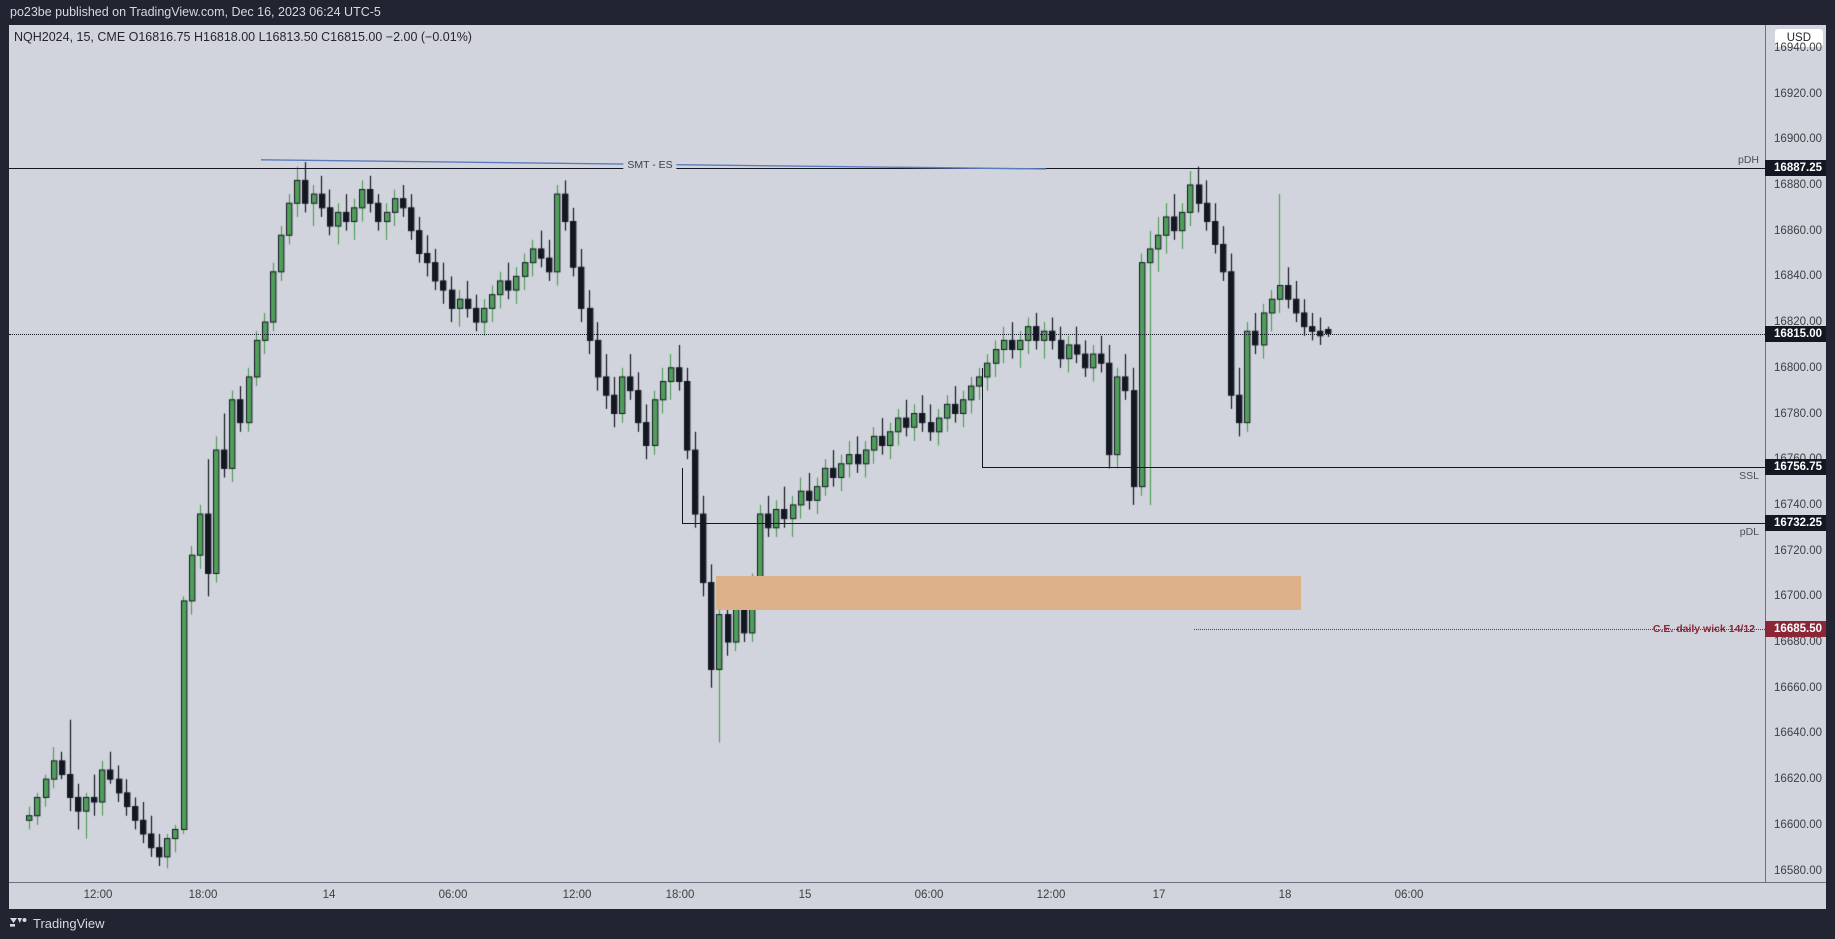  Describe the element at coordinates (1798, 596) in the screenshot. I see `price-tick: 16700.00` at that location.